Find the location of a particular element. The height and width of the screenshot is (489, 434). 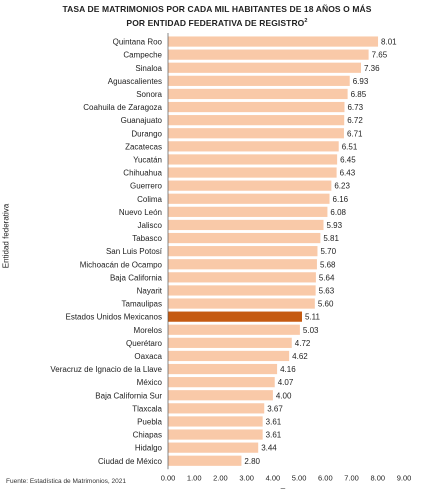

value-label-9: 6.45 is located at coordinates (348, 159).